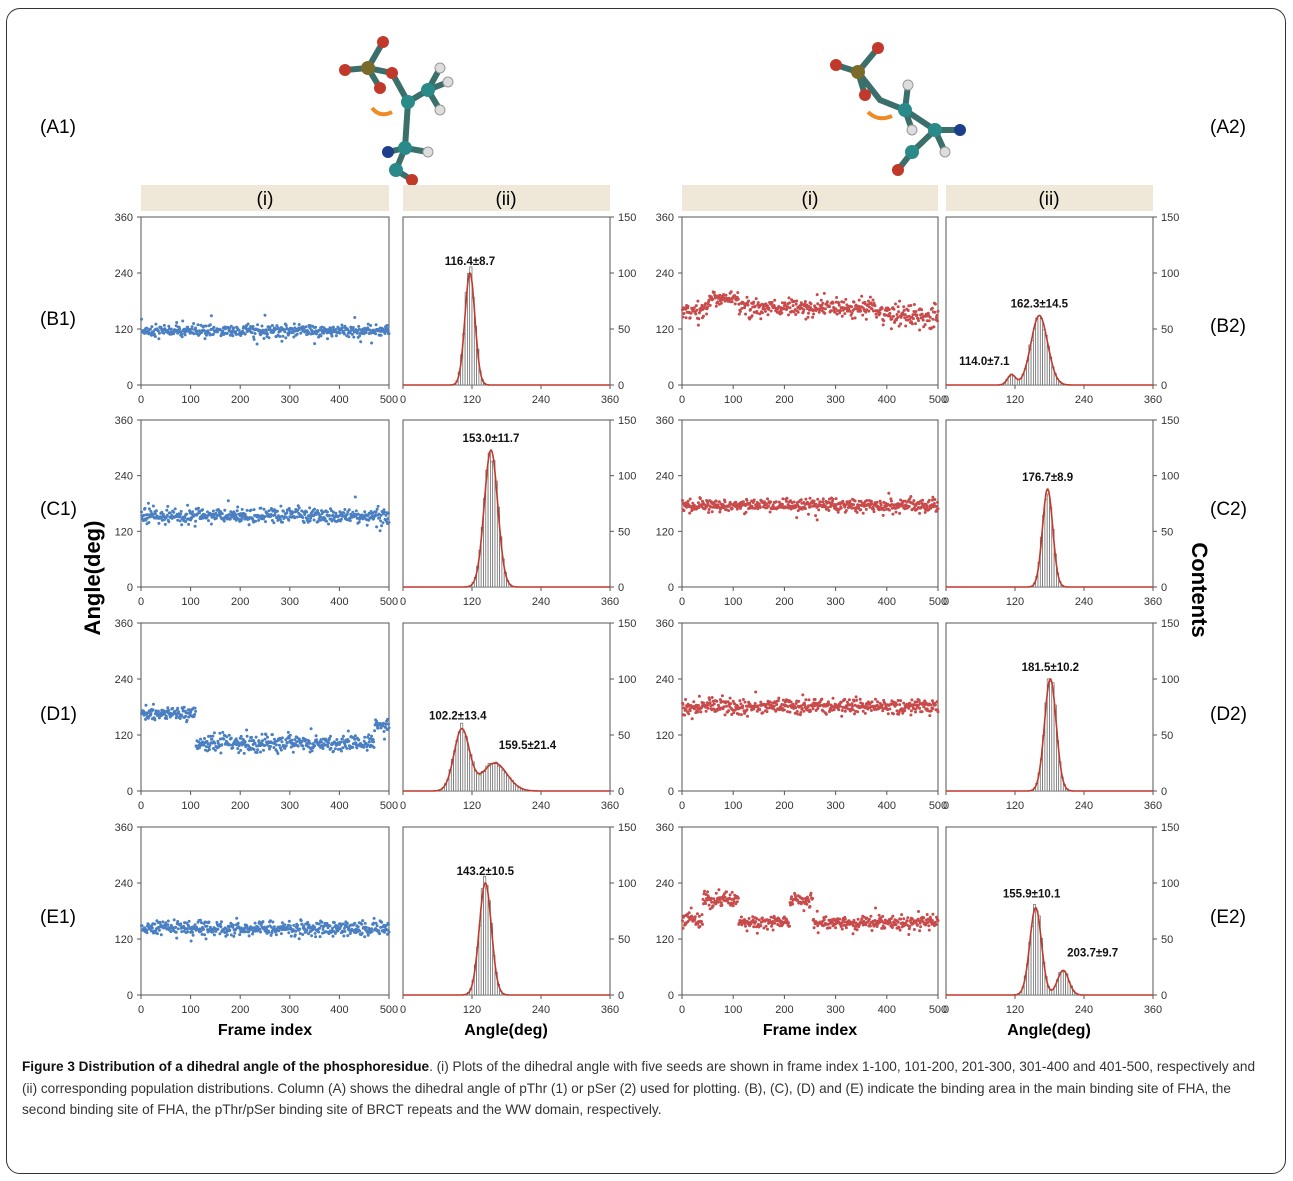 The height and width of the screenshot is (1181, 1293). Describe the element at coordinates (1048, 199) in the screenshot. I see `column-header: (ii)` at that location.